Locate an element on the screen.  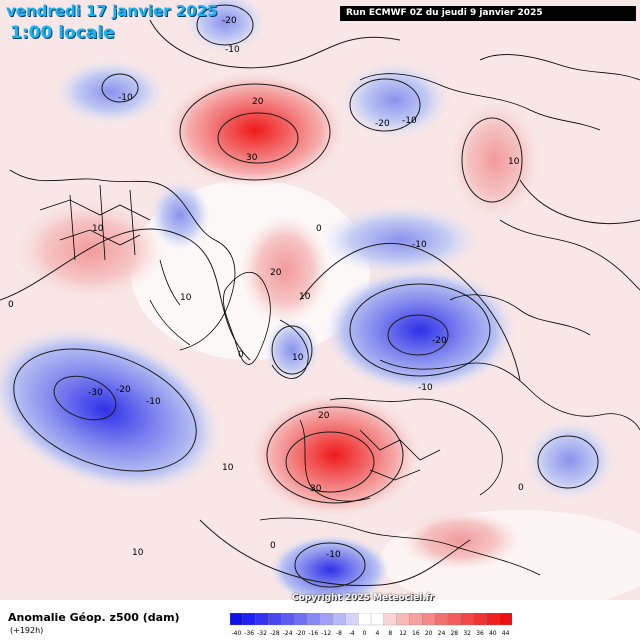
low-anomaly-siberia is located at coordinates (420, 330).